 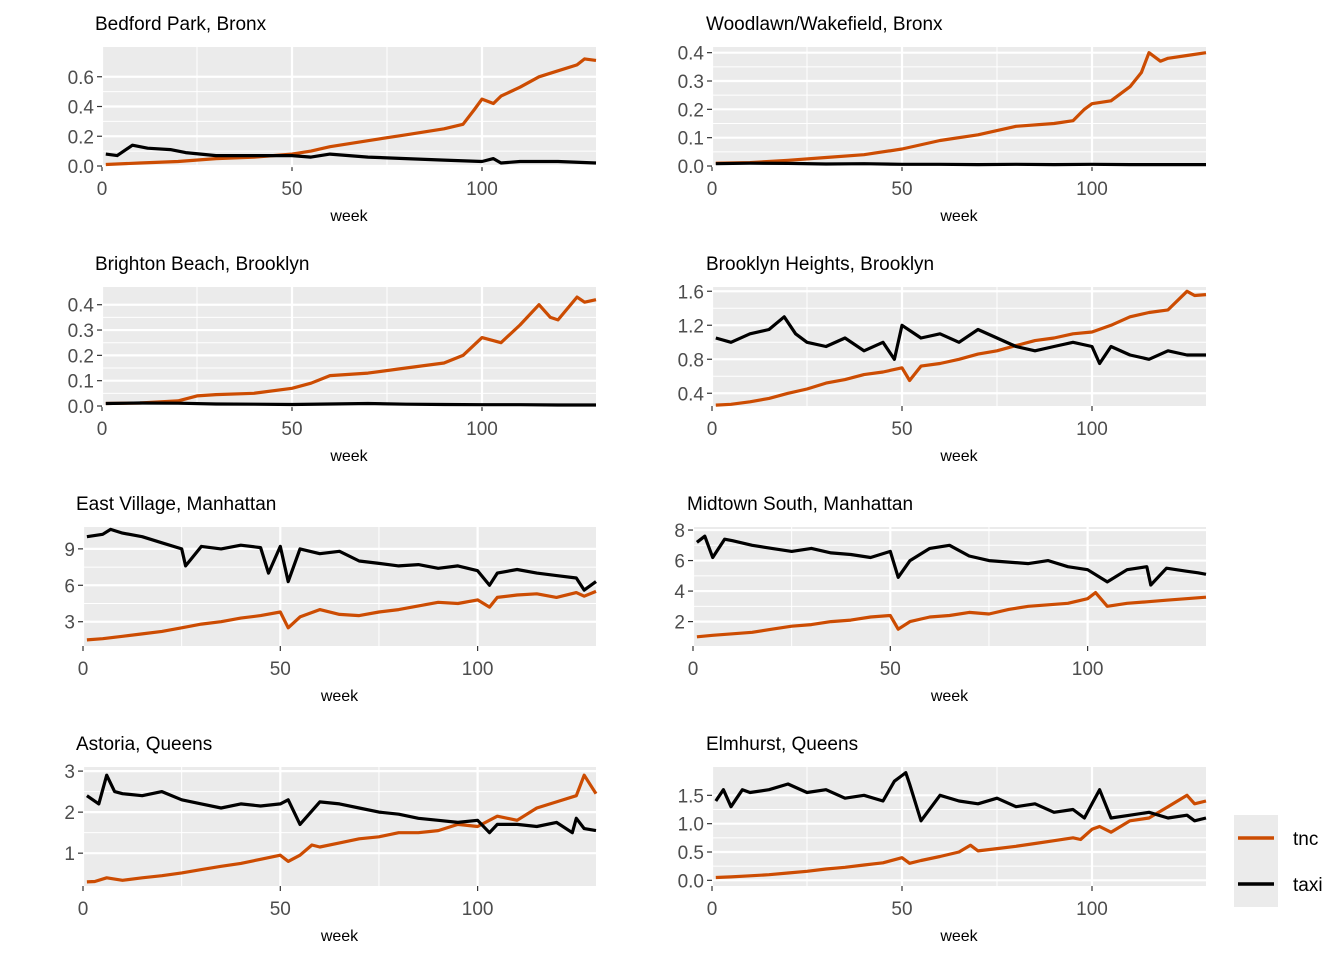 What do you see at coordinates (1308, 885) in the screenshot?
I see `legend-label-taxi: taxi` at bounding box center [1308, 885].